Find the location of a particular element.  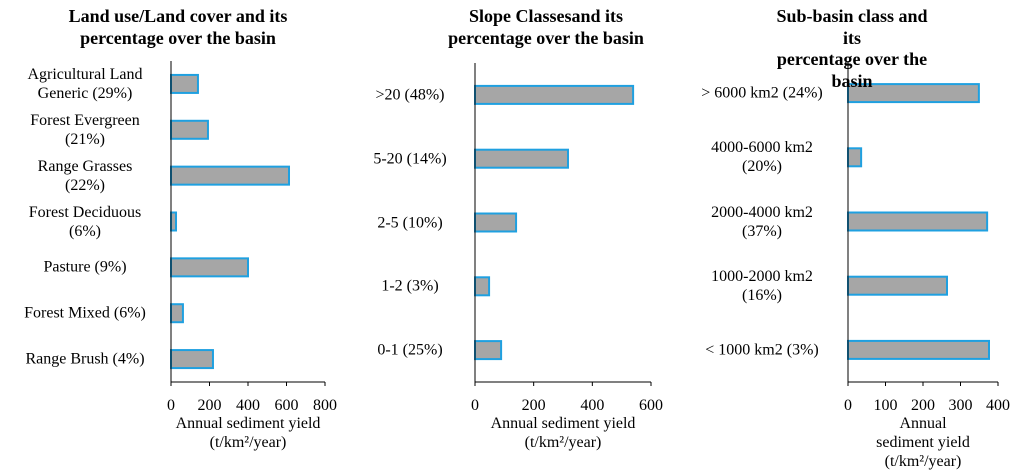

x-tick-label: 100 is located at coordinates (885, 405).